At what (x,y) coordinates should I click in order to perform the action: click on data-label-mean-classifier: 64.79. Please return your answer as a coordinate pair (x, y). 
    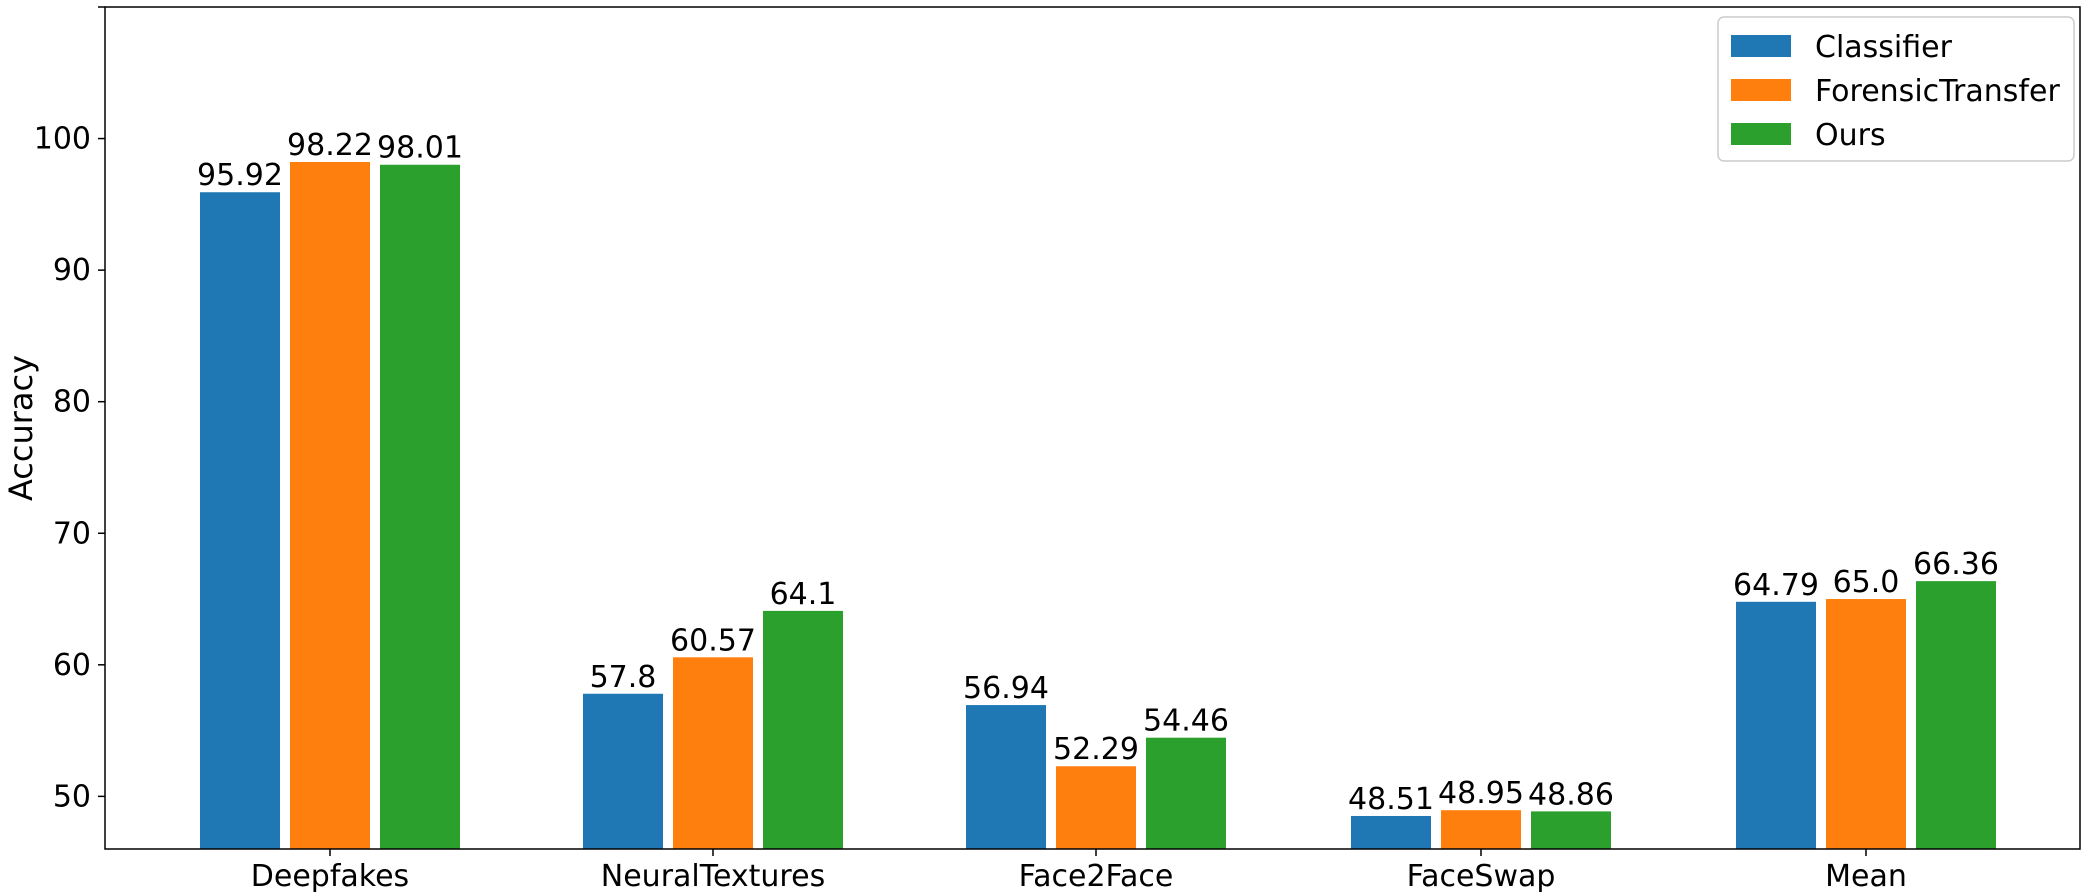
    Looking at the image, I should click on (1776, 585).